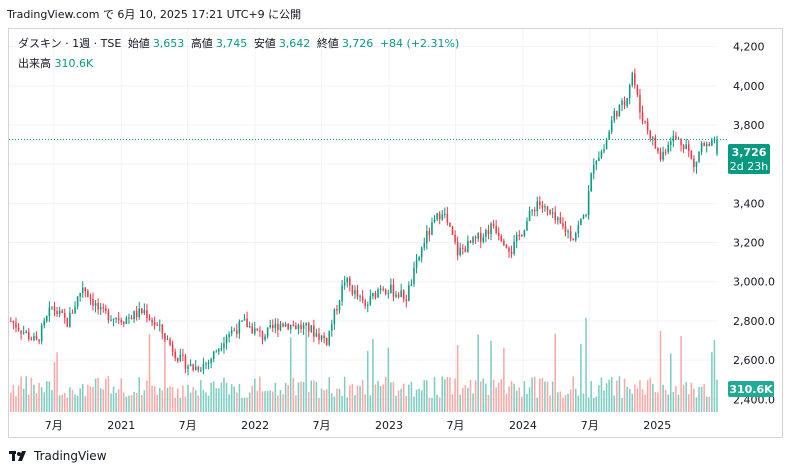 This screenshot has height=475, width=793. I want to click on time-axis: 7月 2021 7月 2022 7月 2023 7月 2024 7月 2025, so click(358, 425).